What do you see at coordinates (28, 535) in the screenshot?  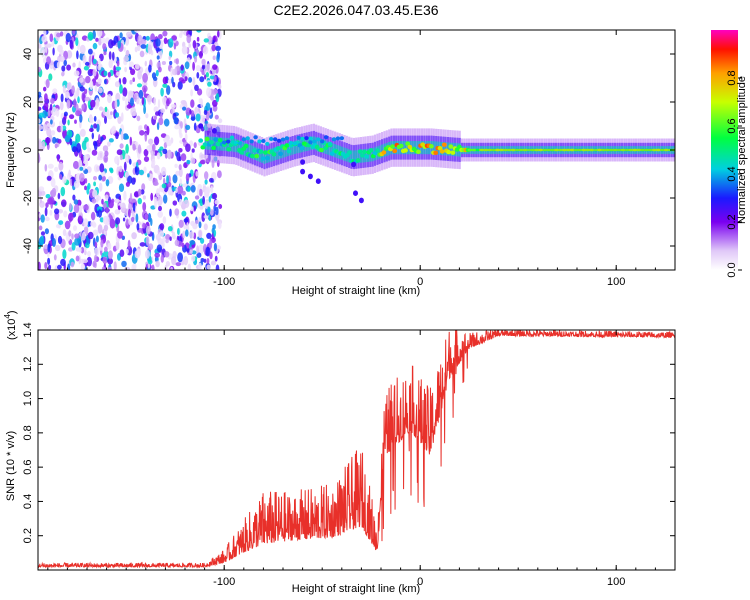 I see `y-tick-label: 0.2` at bounding box center [28, 535].